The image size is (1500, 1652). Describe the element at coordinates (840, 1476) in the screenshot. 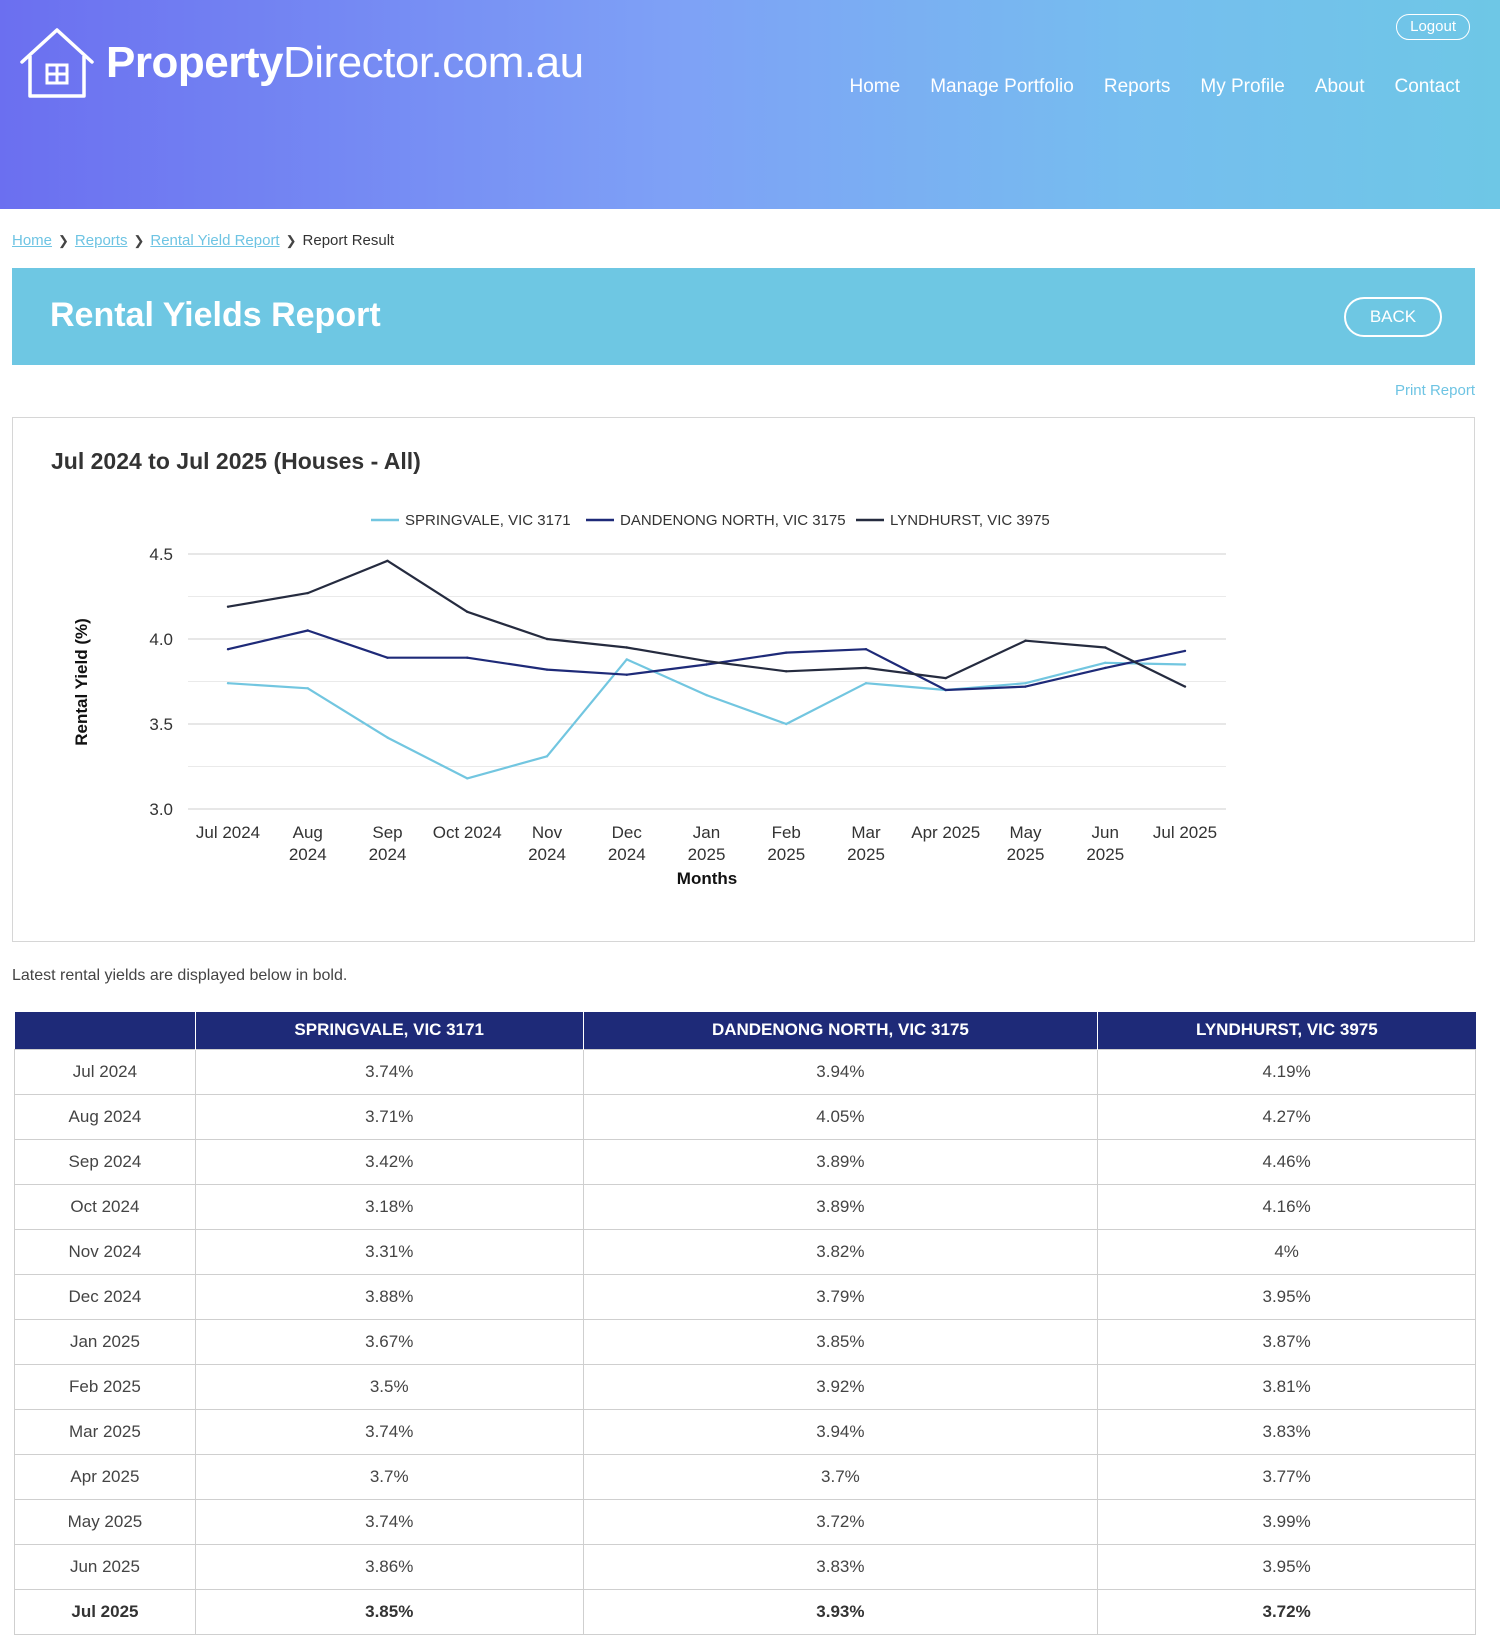

I see `table-cell-yield: 3.7%` at that location.